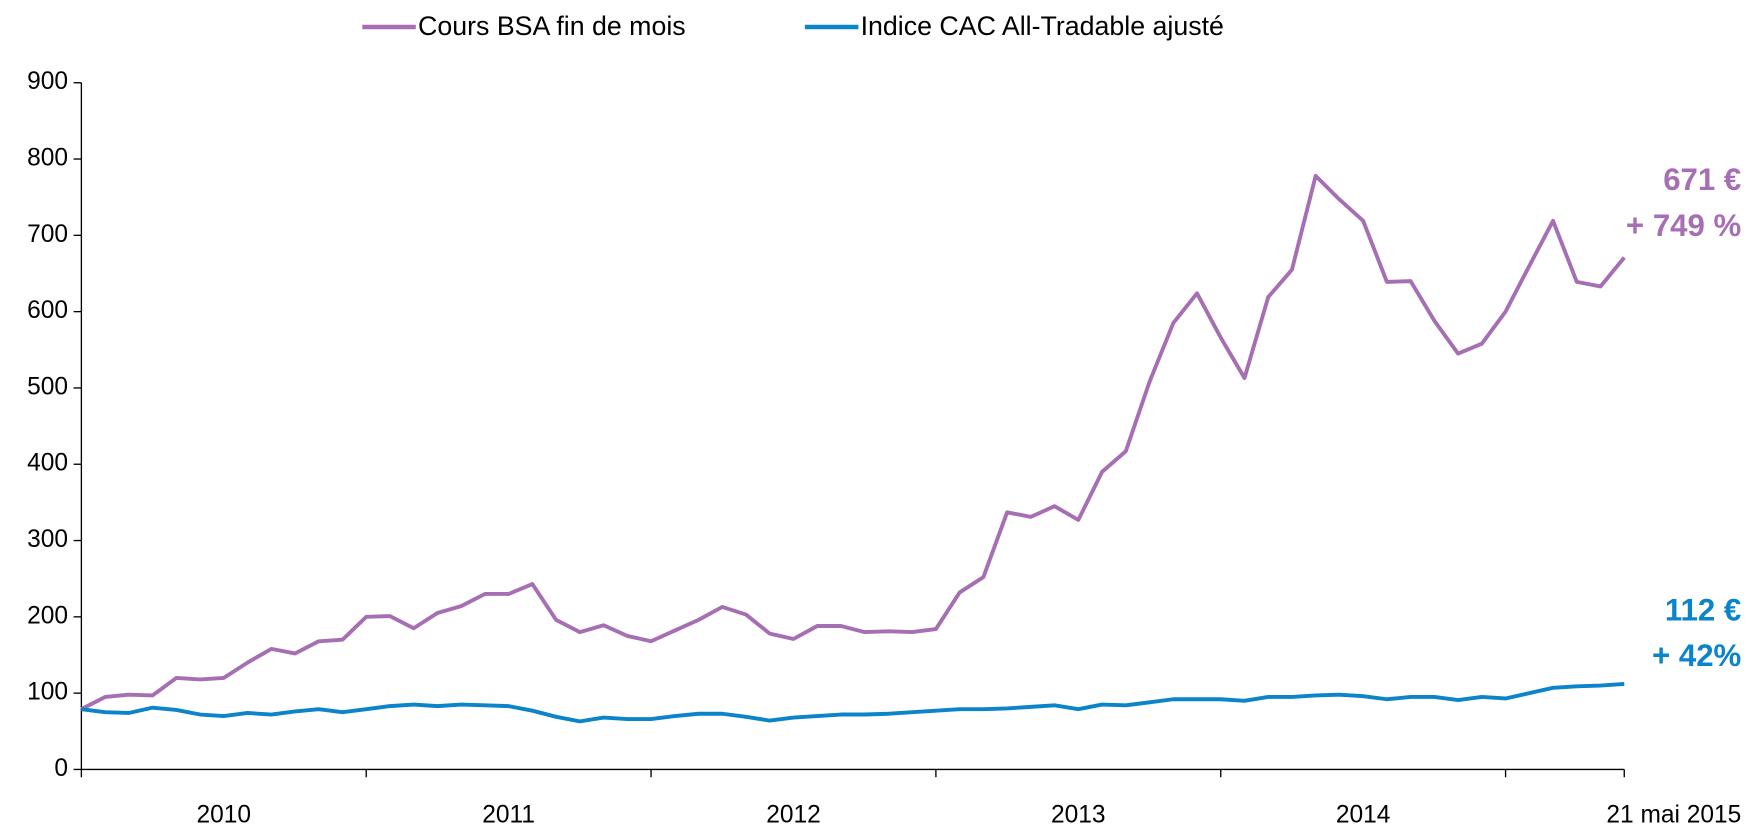 The width and height of the screenshot is (1748, 831). Describe the element at coordinates (61, 768) in the screenshot. I see `y-tick-label: 0` at that location.